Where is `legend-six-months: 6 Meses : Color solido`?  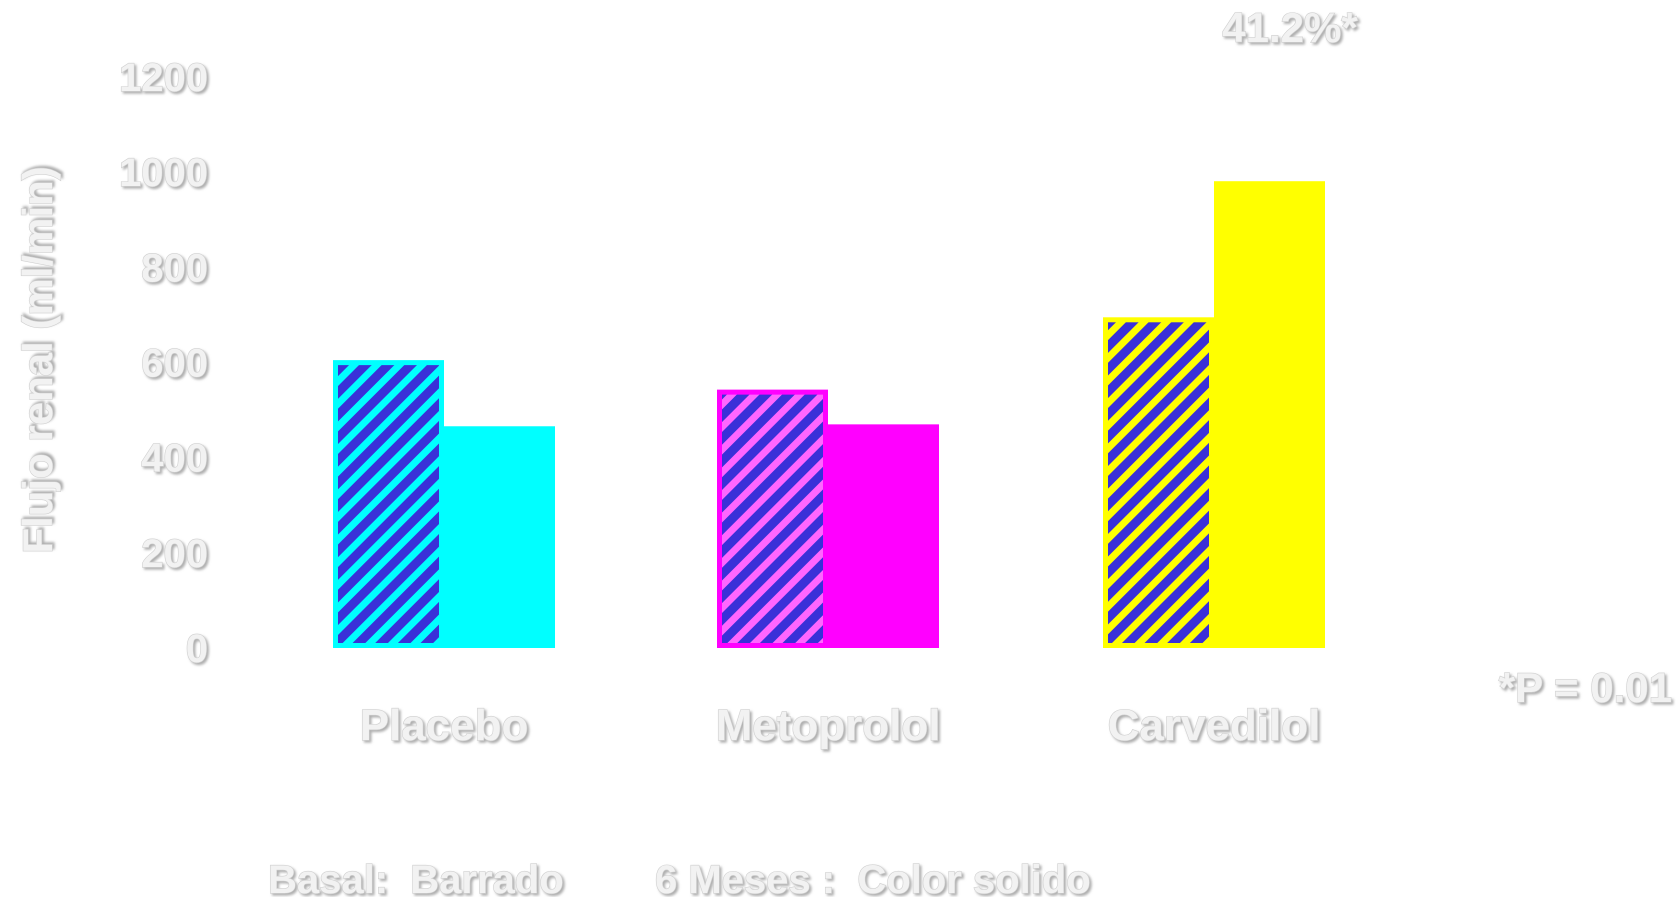 legend-six-months: 6 Meses : Color solido is located at coordinates (873, 877).